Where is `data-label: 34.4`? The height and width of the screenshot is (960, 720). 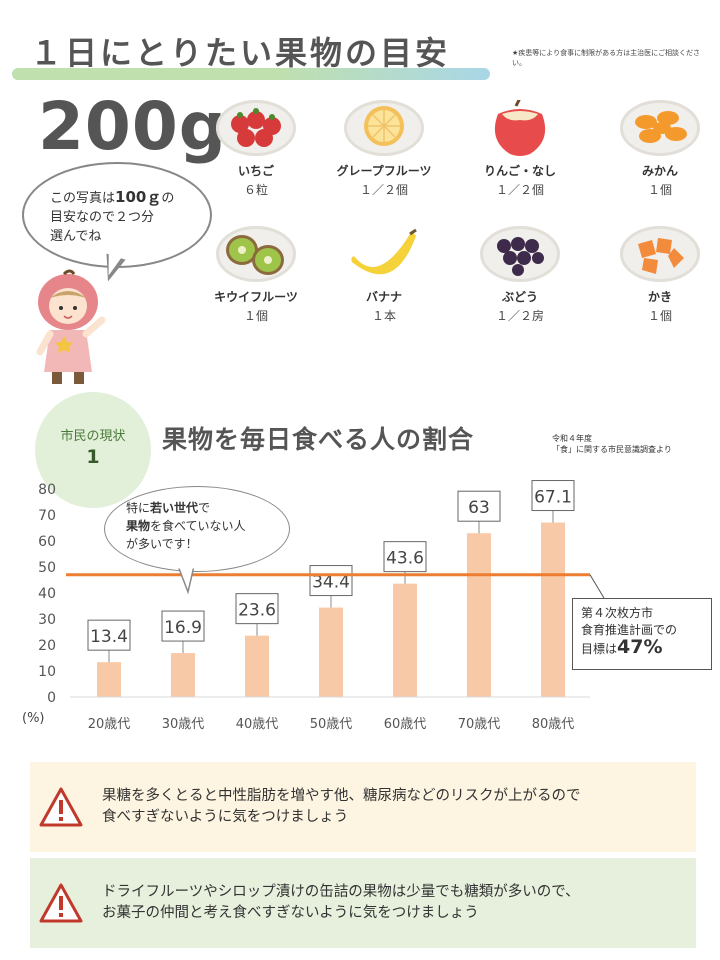
data-label: 34.4 is located at coordinates (331, 583).